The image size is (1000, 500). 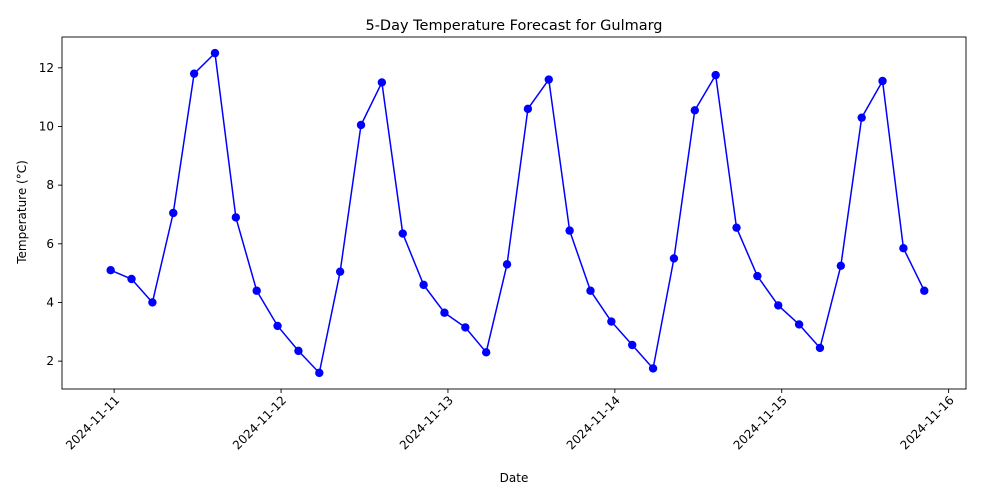 What do you see at coordinates (50, 361) in the screenshot?
I see `y-tick-label: 2` at bounding box center [50, 361].